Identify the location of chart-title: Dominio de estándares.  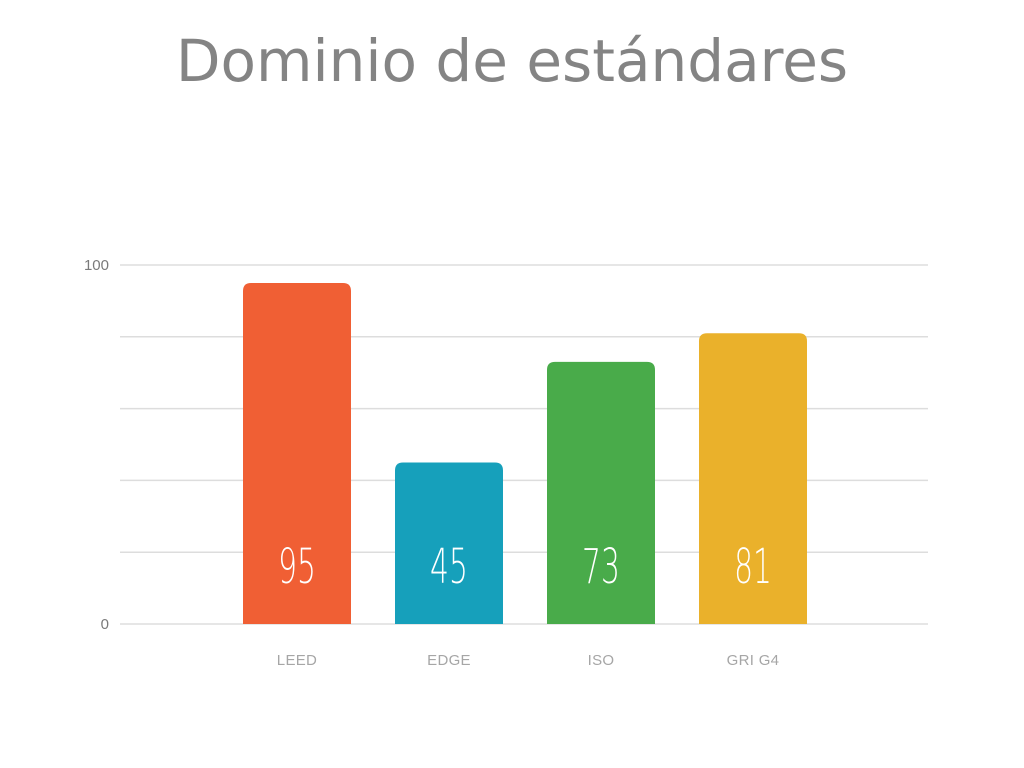
(512, 61).